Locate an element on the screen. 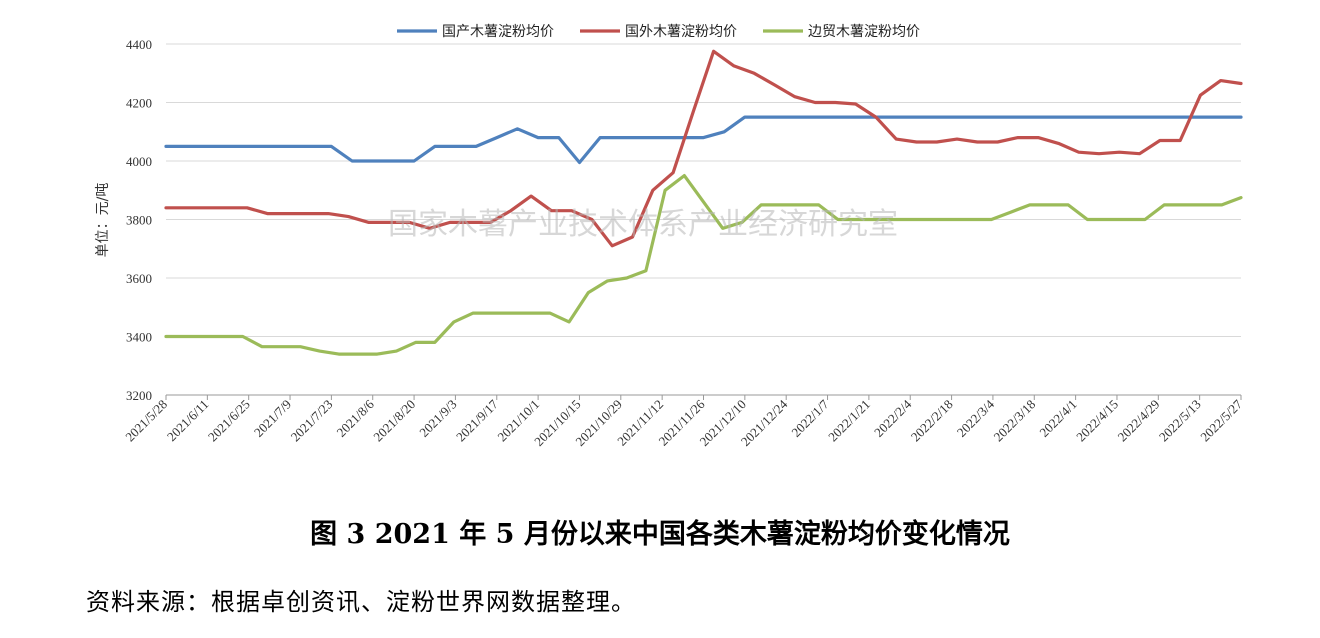 The image size is (1320, 638). y-tick-labels: 3200 3400 3600 3800 4000 4200 4400 is located at coordinates (139, 220).